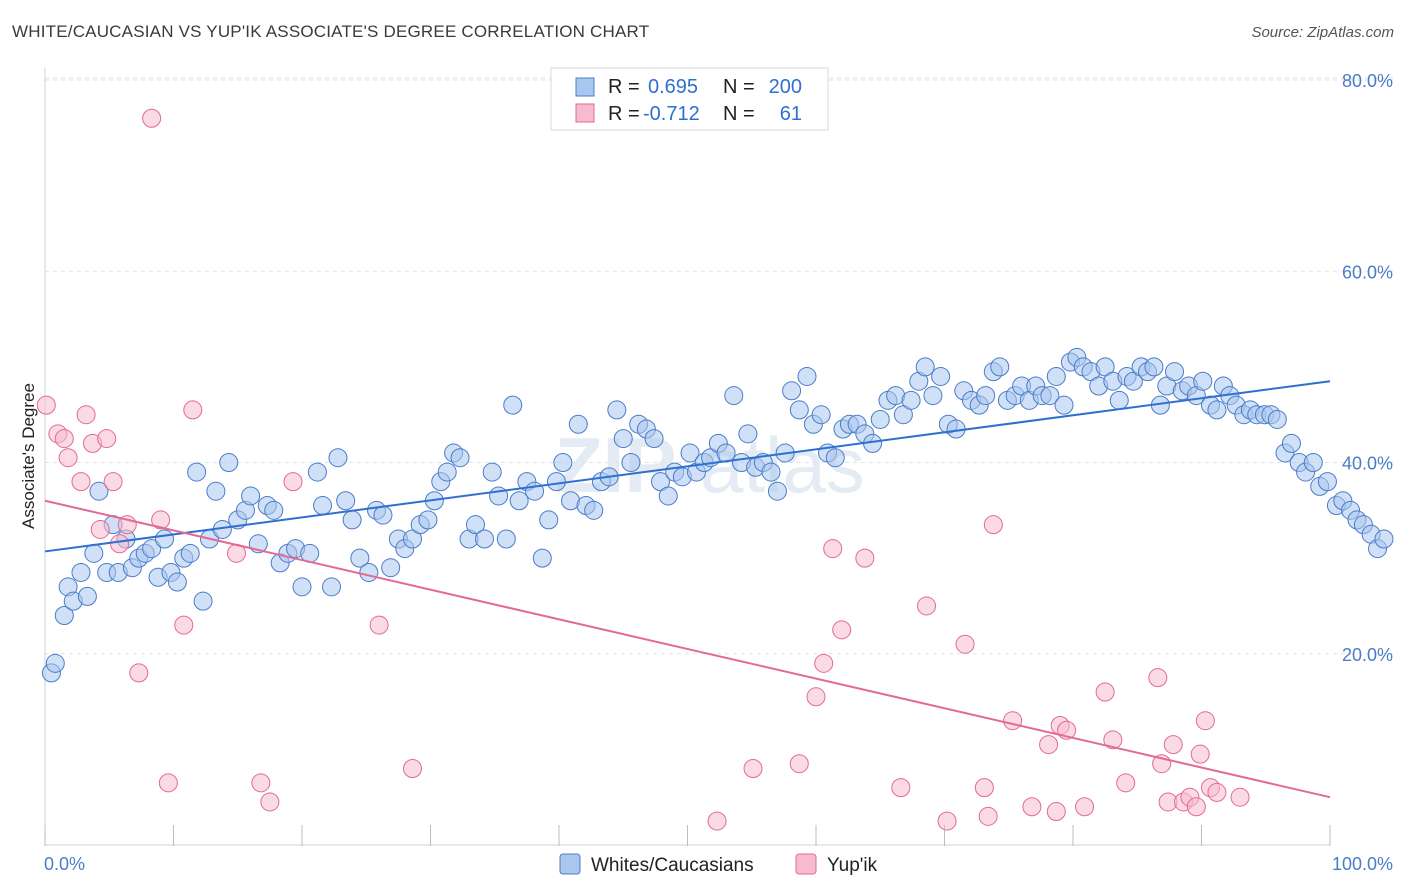 This screenshot has height=892, width=1406. Describe the element at coordinates (852, 865) in the screenshot. I see `bottom-legend-label-yupik: Yup'ik` at that location.